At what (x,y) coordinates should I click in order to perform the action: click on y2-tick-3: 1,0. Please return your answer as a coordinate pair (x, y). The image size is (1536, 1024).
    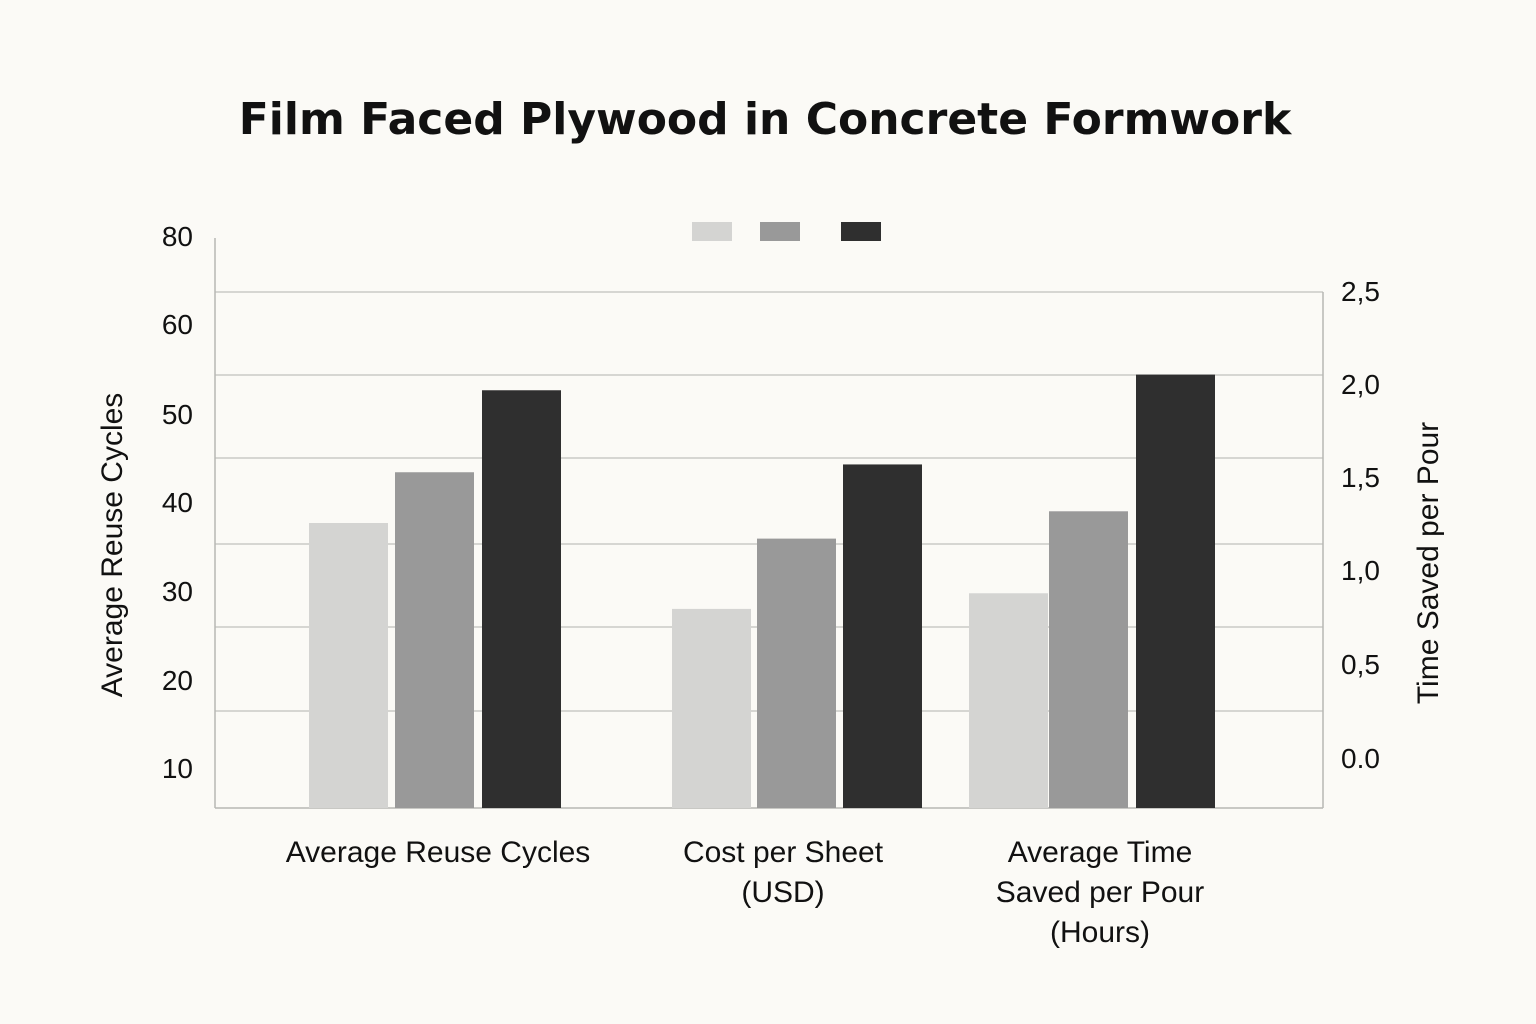
    Looking at the image, I should click on (1360, 570).